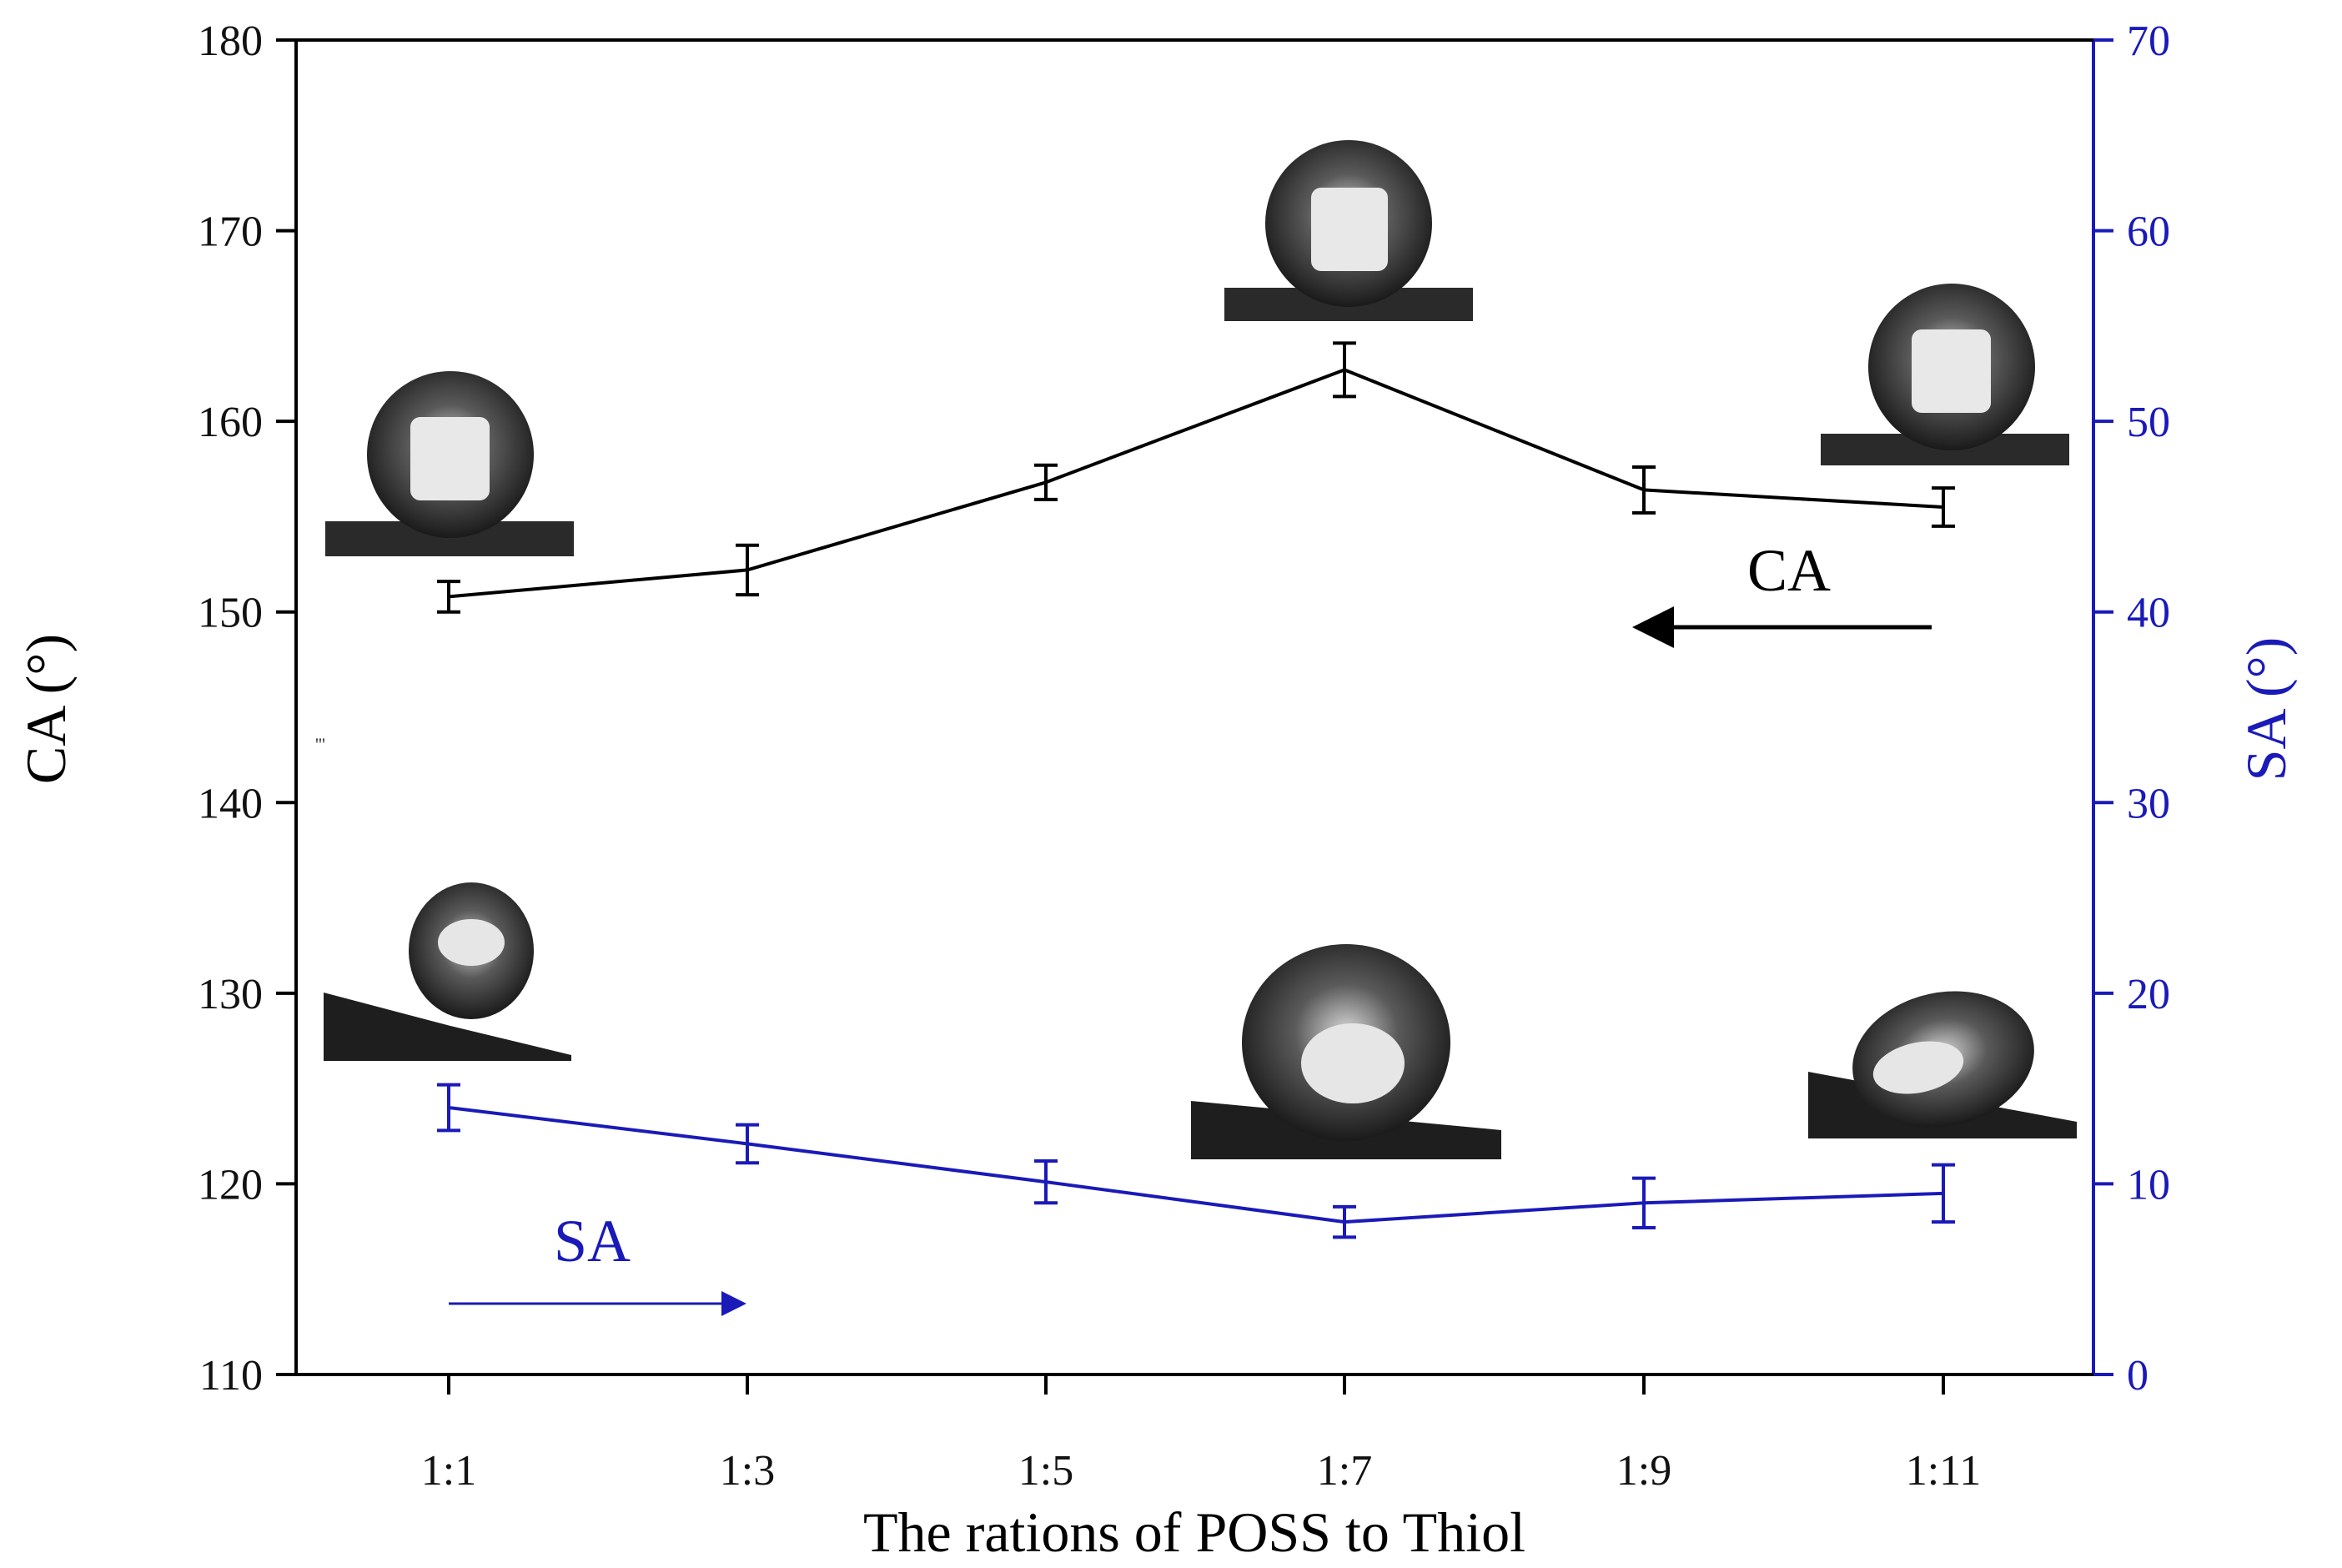  What do you see at coordinates (2148, 995) in the screenshot?
I see `right-tick-label: 20` at bounding box center [2148, 995].